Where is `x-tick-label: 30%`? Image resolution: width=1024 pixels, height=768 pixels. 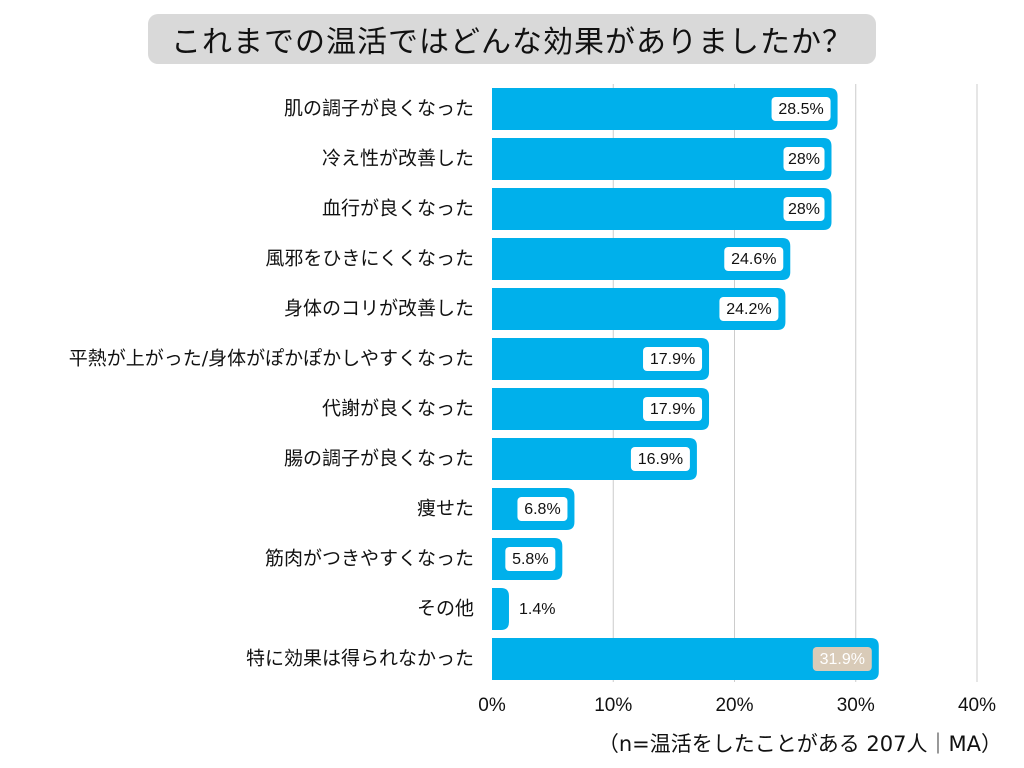
x-tick-label: 30% is located at coordinates (856, 705).